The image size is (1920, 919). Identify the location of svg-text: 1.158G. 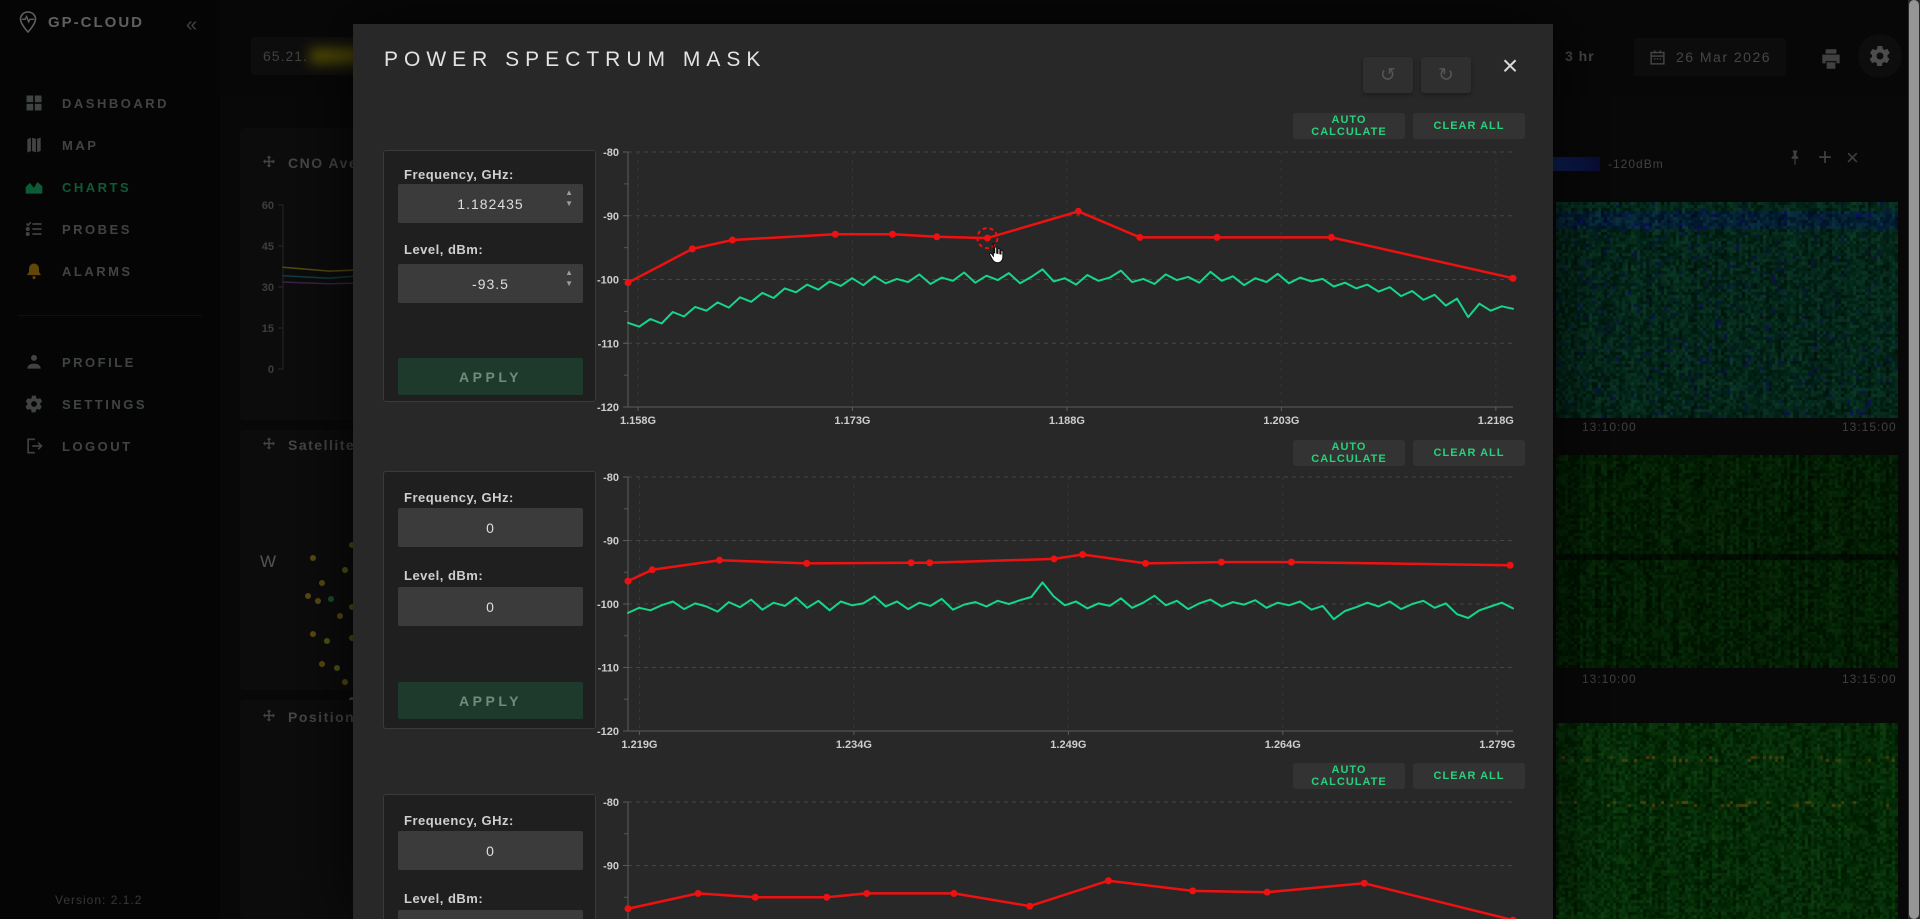
(638, 421).